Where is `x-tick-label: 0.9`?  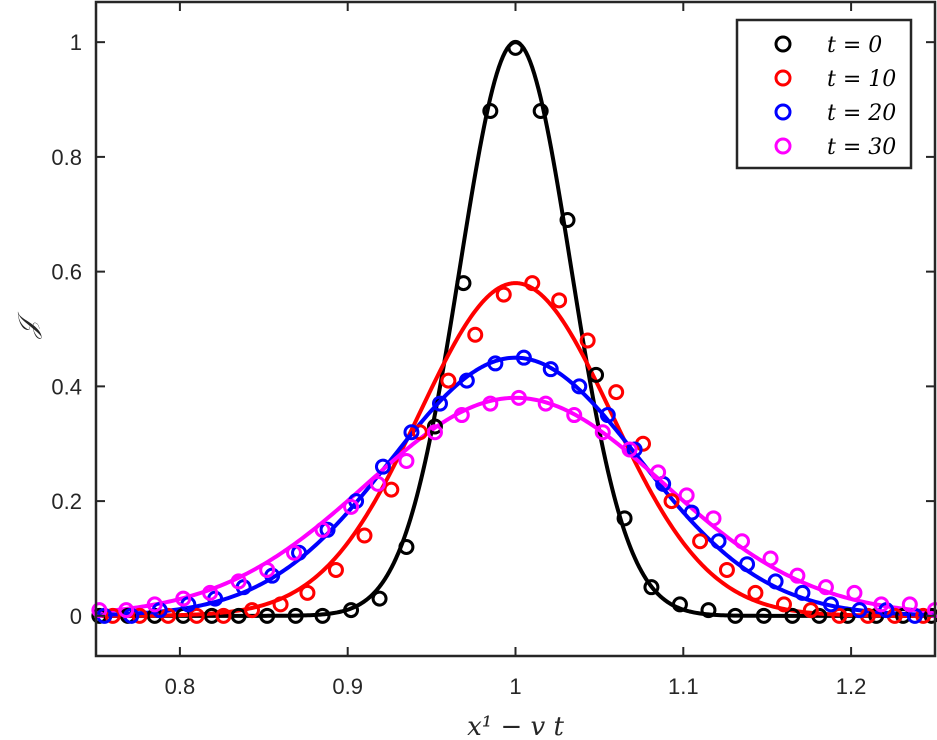 x-tick-label: 0.9 is located at coordinates (347, 686).